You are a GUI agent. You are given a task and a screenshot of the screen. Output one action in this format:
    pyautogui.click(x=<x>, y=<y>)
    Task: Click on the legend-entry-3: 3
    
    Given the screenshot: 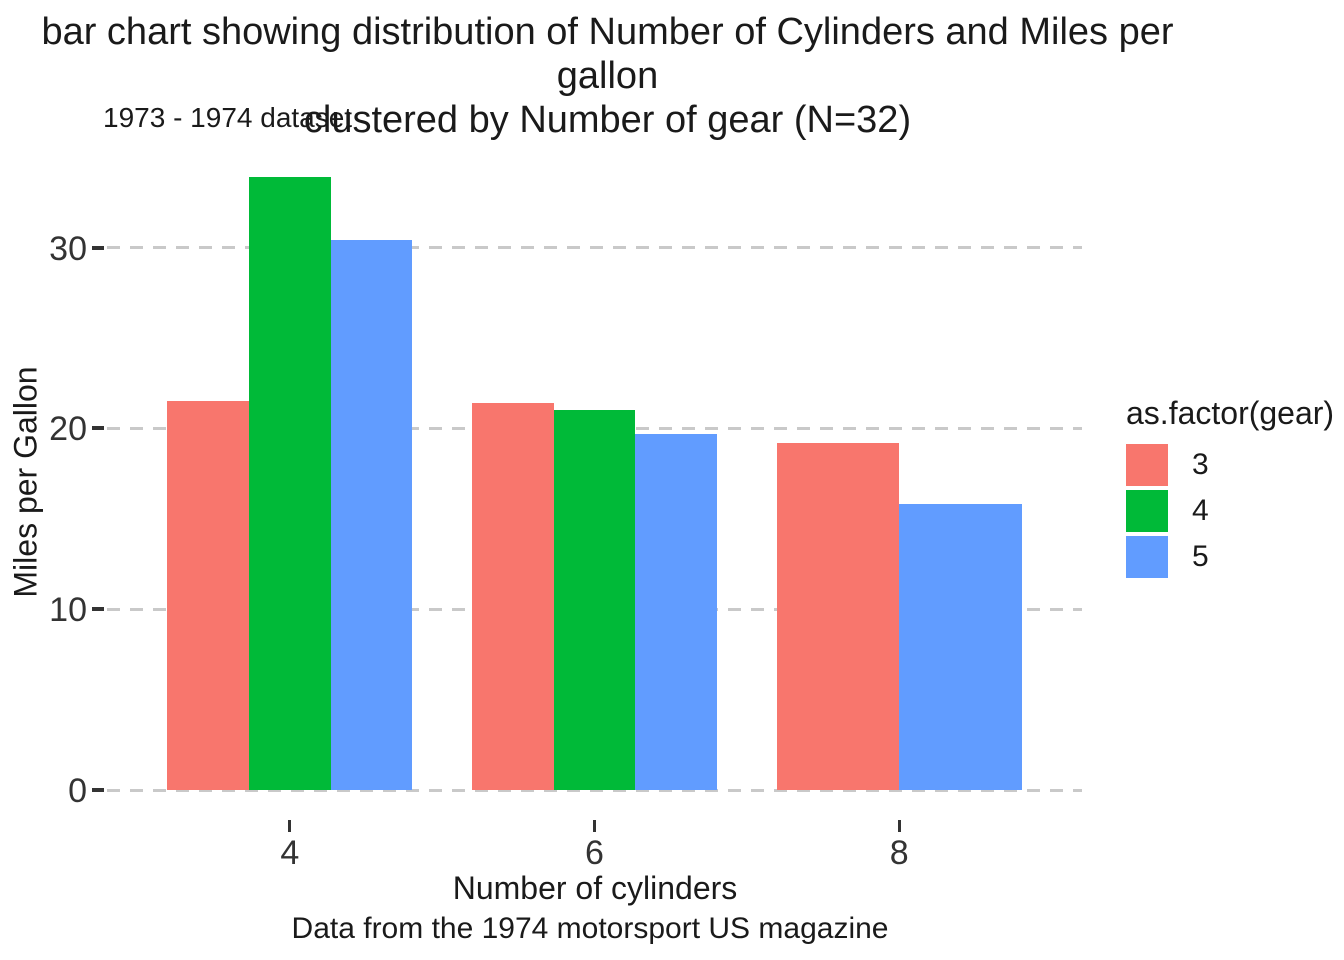 What is the action you would take?
    pyautogui.click(x=1231, y=465)
    